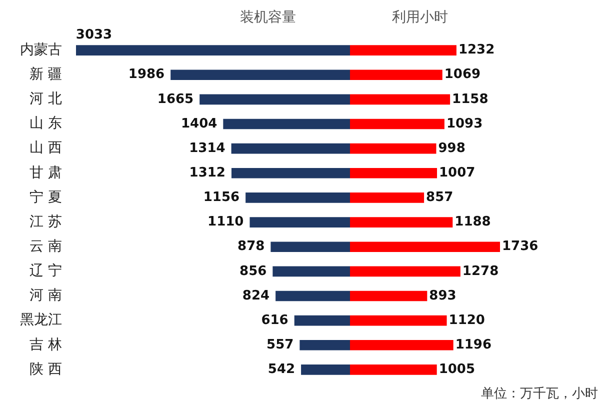  Describe the element at coordinates (274, 320) in the screenshot. I see `data-label: 616` at that location.